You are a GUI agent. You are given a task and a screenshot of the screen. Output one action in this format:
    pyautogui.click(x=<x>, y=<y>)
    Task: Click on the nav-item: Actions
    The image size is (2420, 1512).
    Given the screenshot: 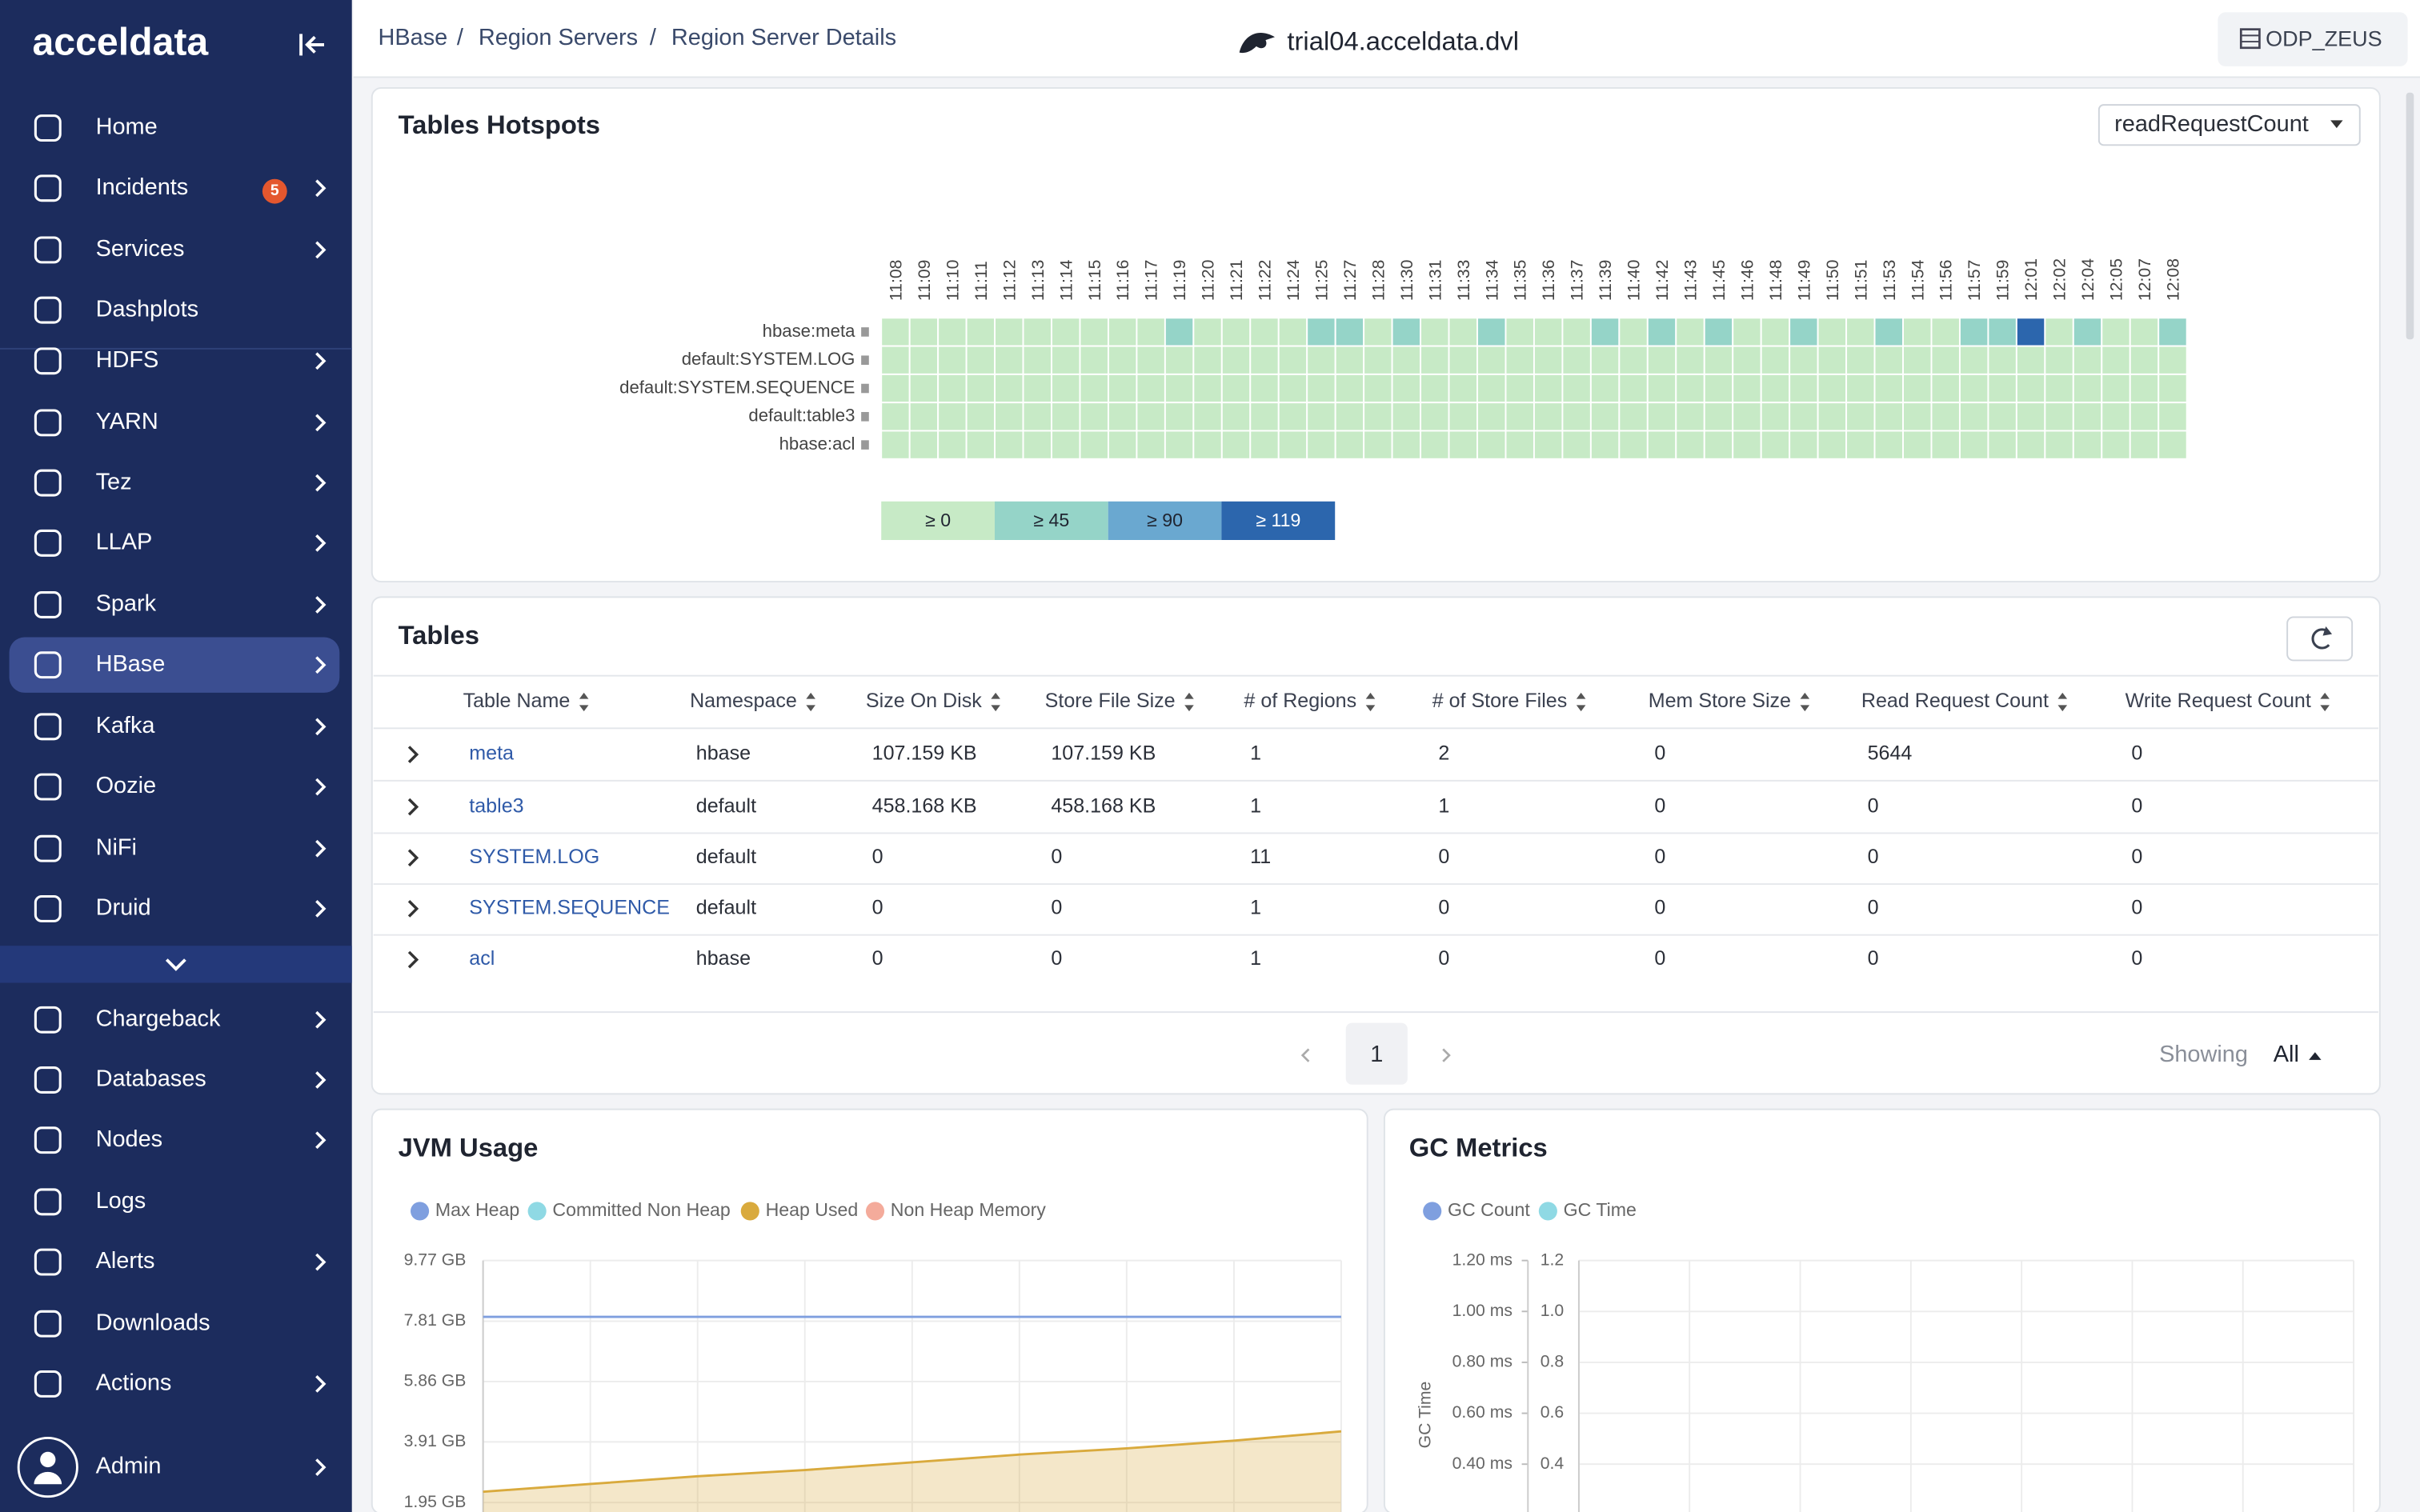 What is the action you would take?
    pyautogui.click(x=180, y=1384)
    